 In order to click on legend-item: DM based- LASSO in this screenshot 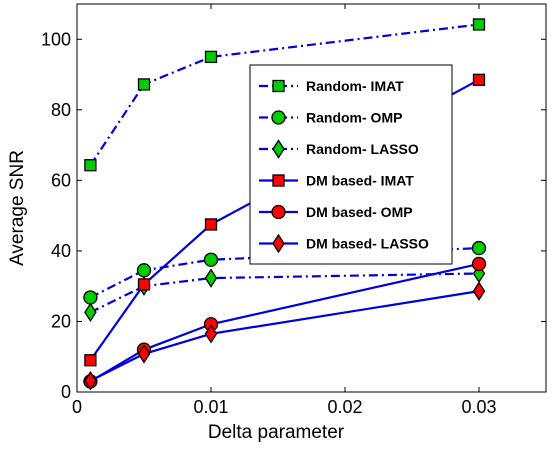, I will do `click(344, 243)`.